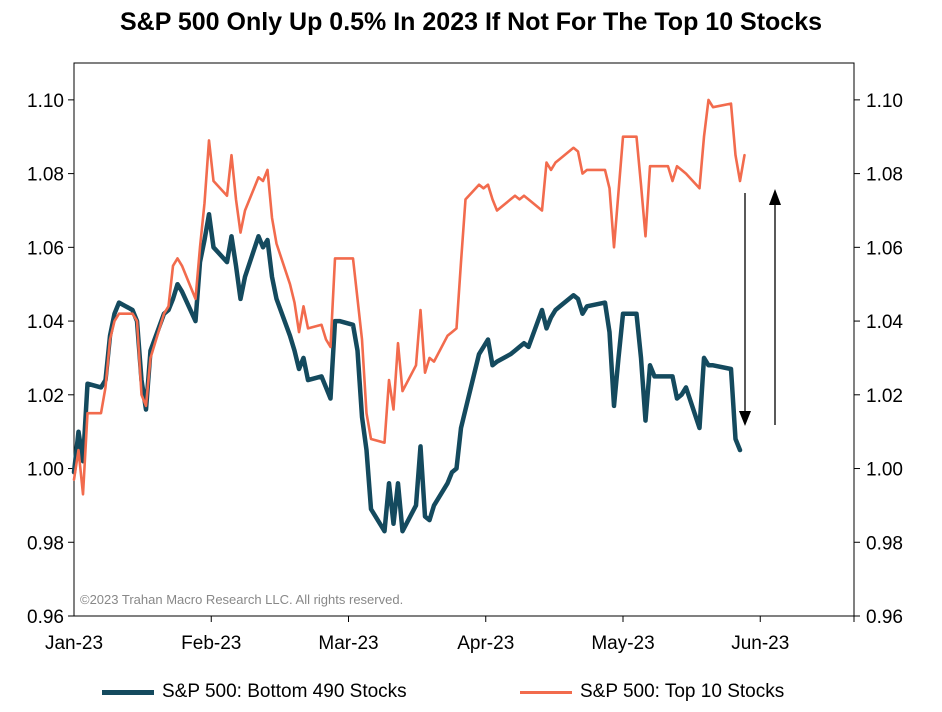 Image resolution: width=942 pixels, height=712 pixels. What do you see at coordinates (745, 418) in the screenshot?
I see `arrow-down-head` at bounding box center [745, 418].